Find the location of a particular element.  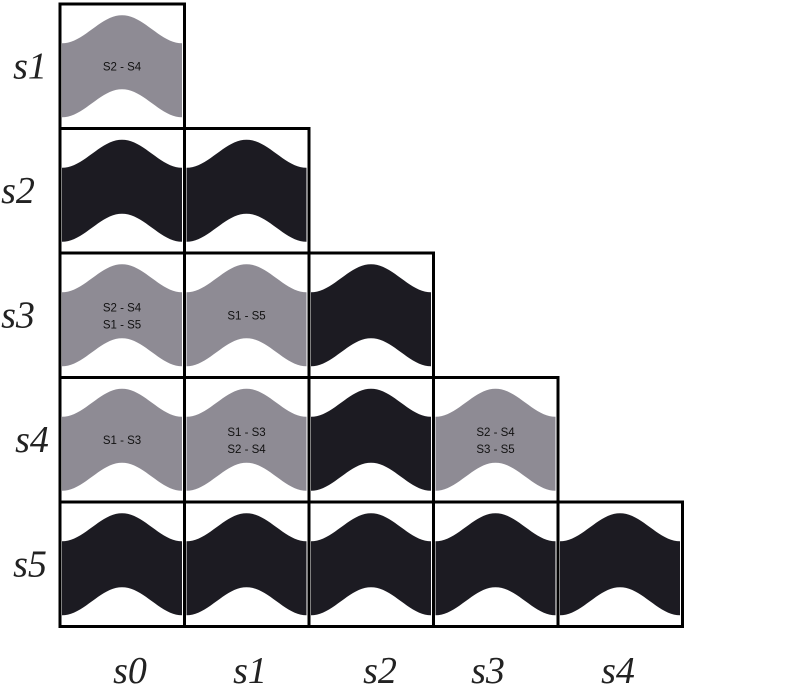

cell-r1-c0: S2 - S4 is located at coordinates (122, 66).